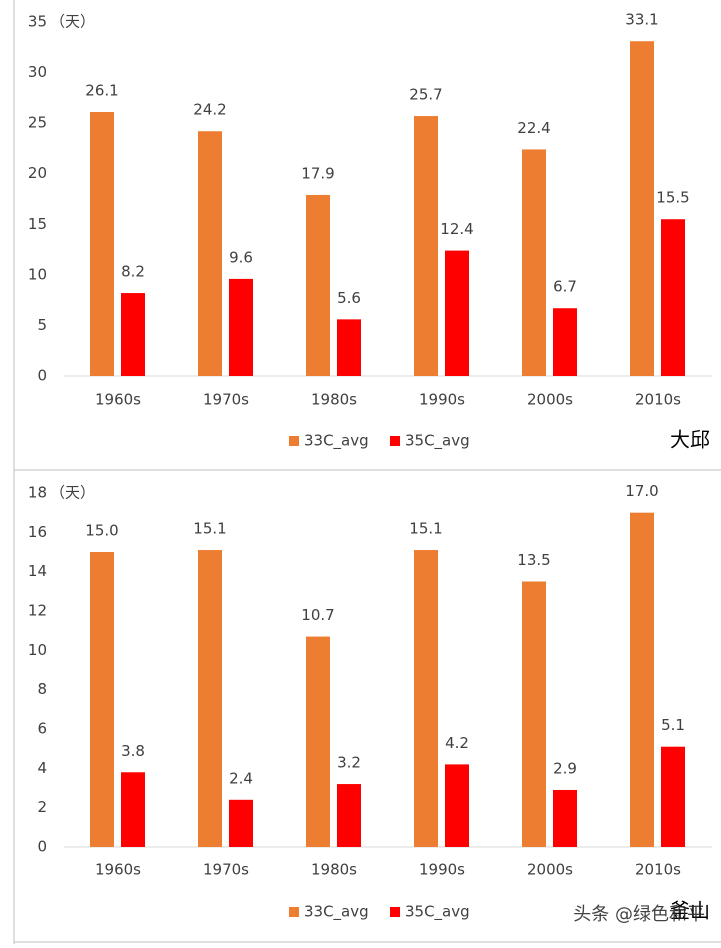  I want to click on value-label: 25.7, so click(425, 95).